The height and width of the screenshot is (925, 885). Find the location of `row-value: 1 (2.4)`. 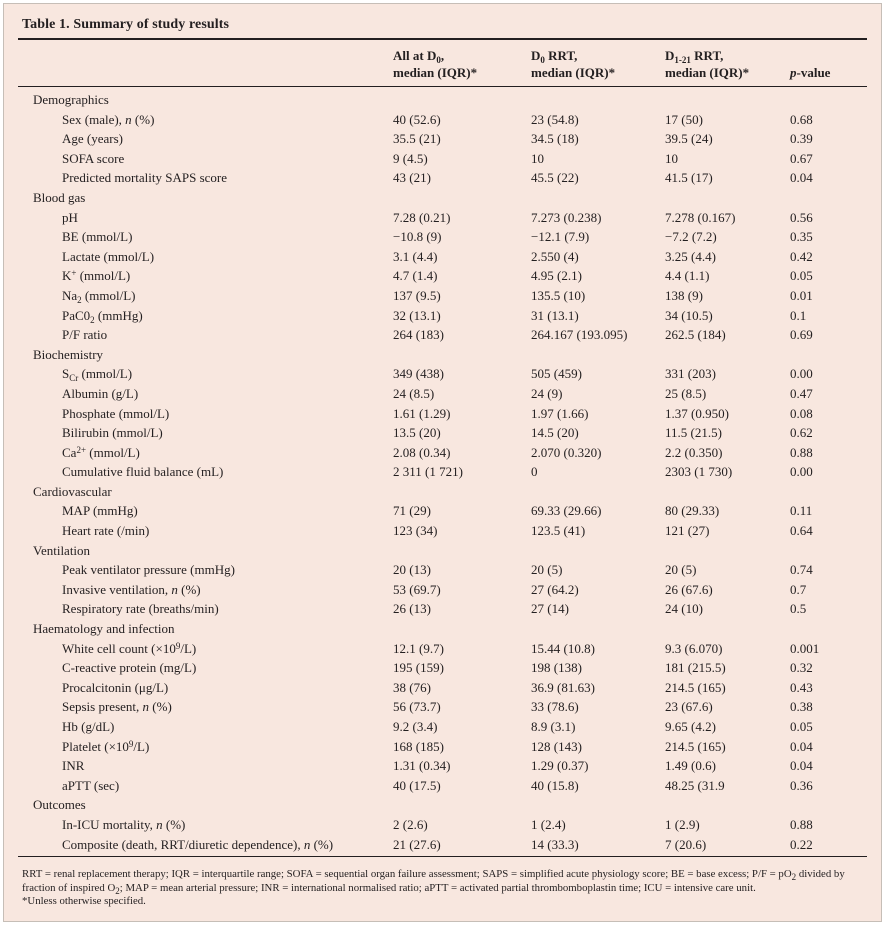

row-value: 1 (2.4) is located at coordinates (548, 824).